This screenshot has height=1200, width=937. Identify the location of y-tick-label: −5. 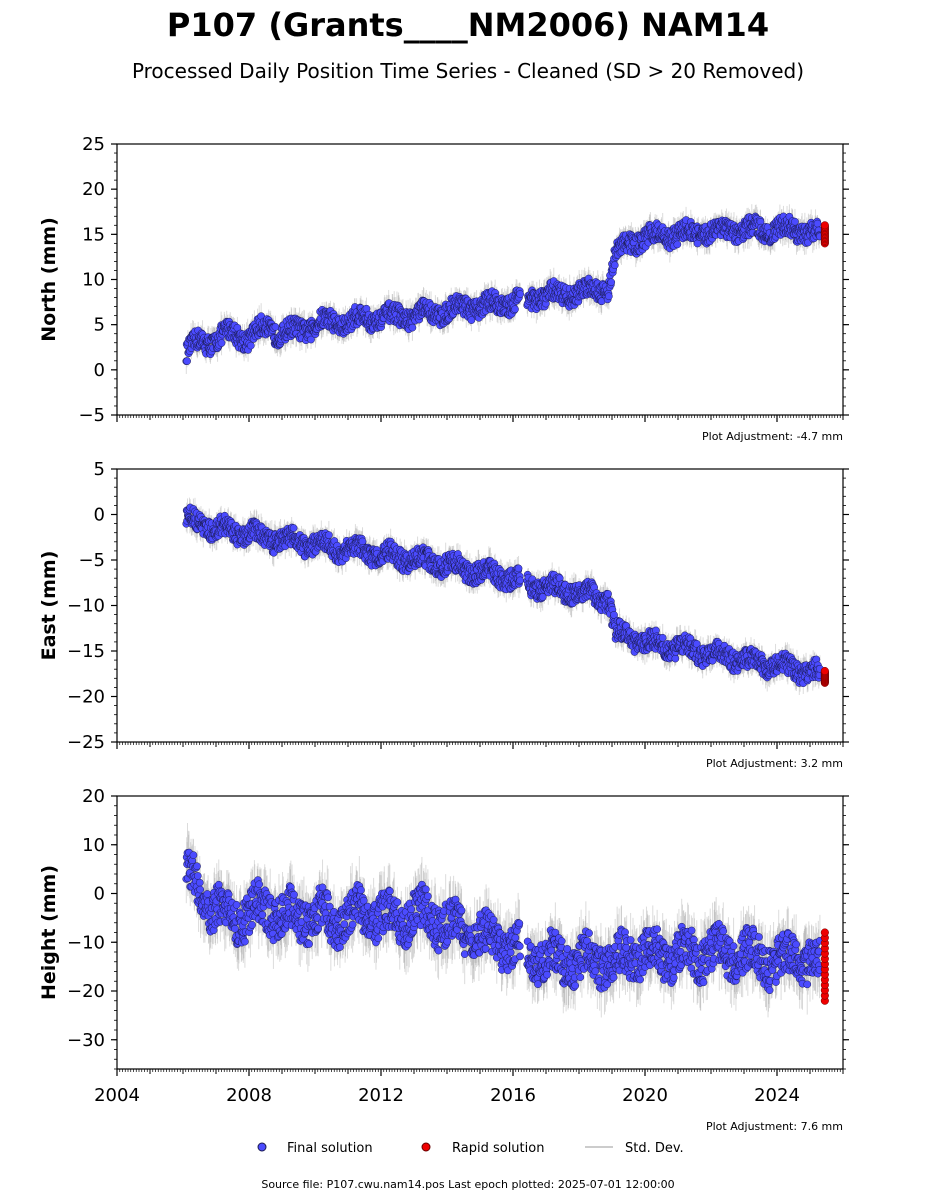
(91, 415).